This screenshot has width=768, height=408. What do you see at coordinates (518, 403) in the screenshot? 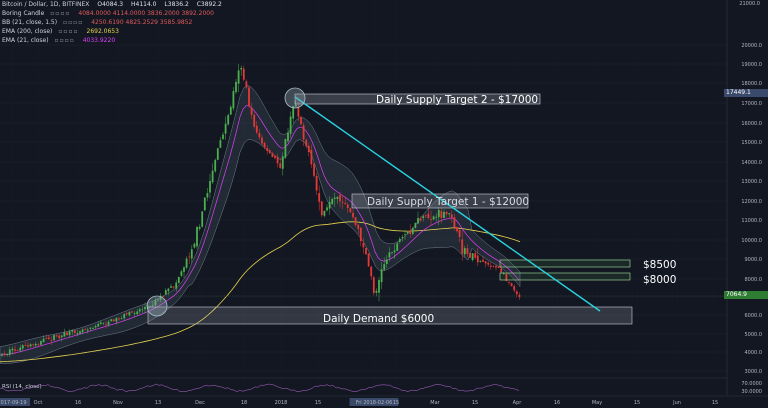
I see `time-tick-label: Apr` at bounding box center [518, 403].